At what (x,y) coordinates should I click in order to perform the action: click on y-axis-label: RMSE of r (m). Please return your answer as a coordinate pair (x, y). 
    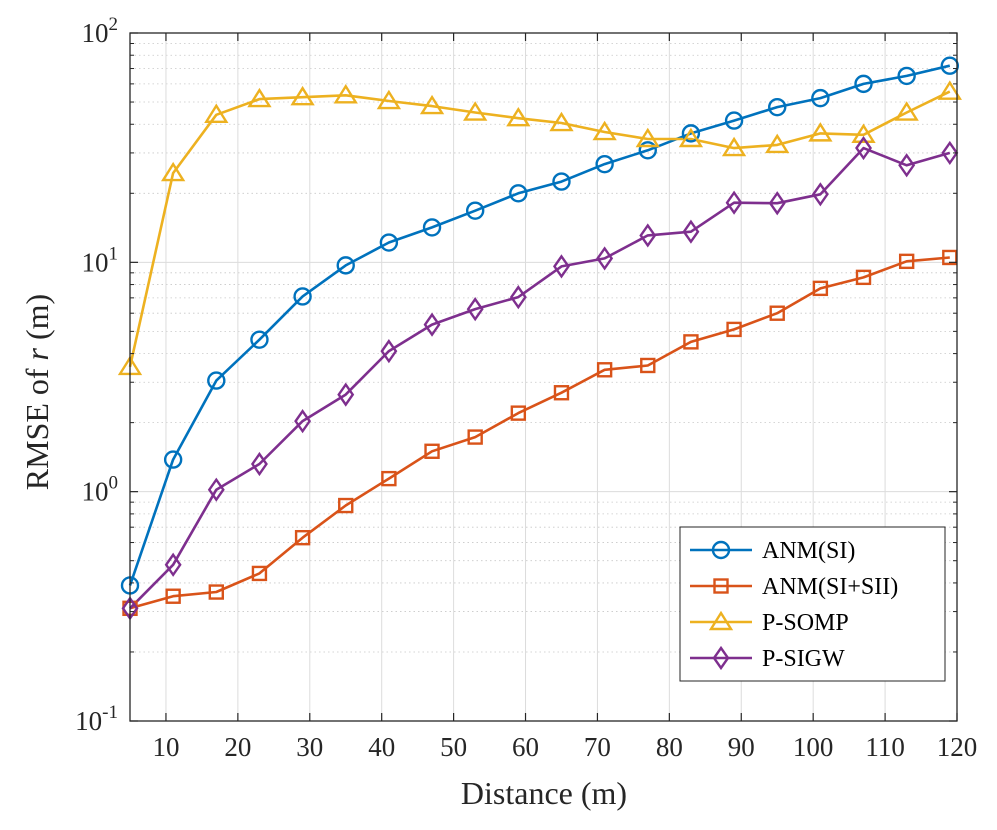
    Looking at the image, I should click on (37, 392).